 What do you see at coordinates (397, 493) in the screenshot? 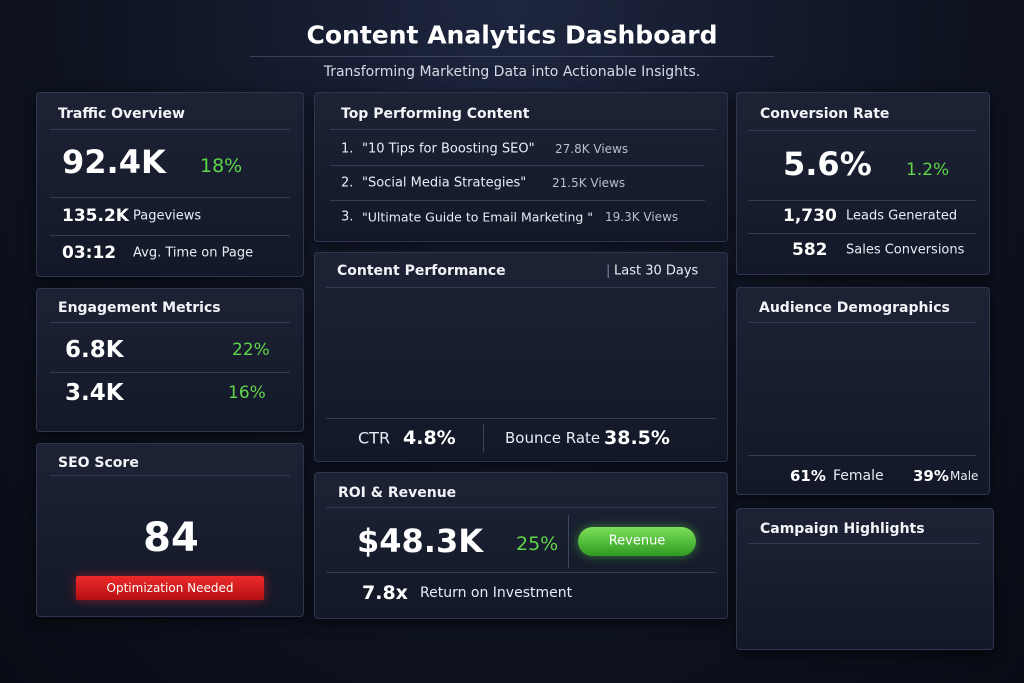
I see `panel-title: ROI & Revenue` at bounding box center [397, 493].